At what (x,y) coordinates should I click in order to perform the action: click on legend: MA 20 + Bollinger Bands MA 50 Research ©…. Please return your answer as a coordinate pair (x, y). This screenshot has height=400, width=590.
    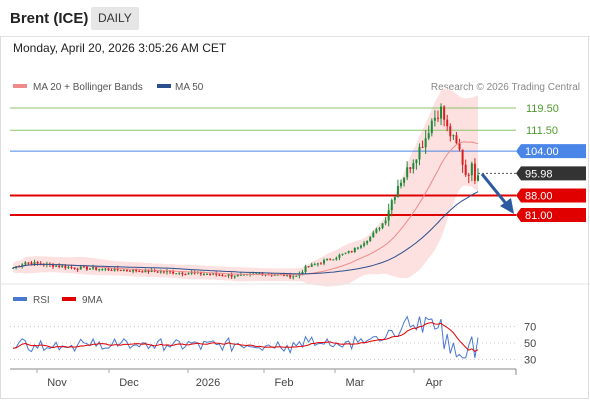
    Looking at the image, I should click on (296, 87).